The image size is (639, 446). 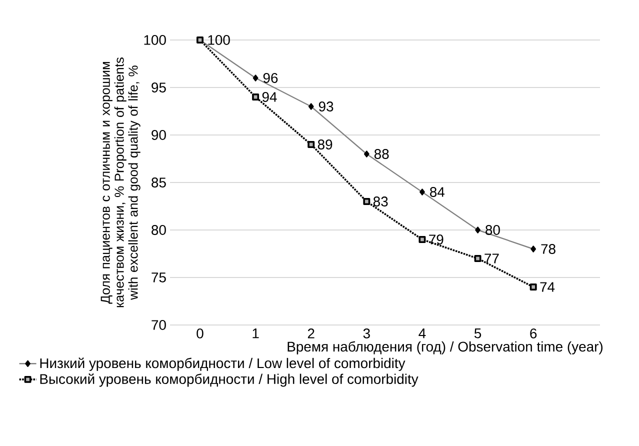 I want to click on y-tick-label: 70, so click(x=159, y=325).